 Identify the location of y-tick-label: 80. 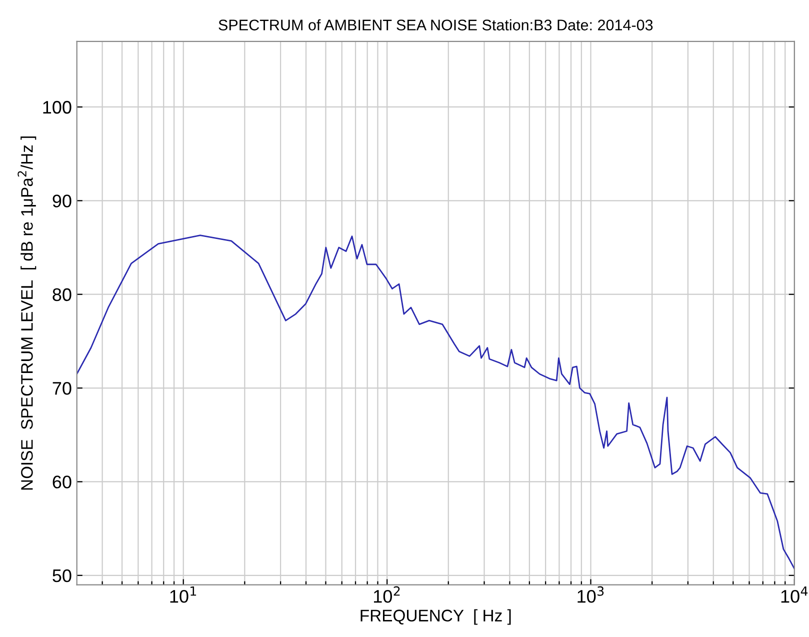
(62, 295).